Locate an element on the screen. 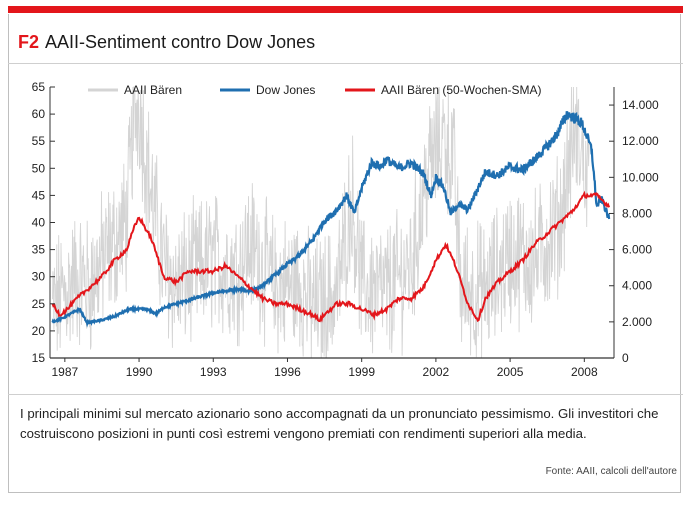 The height and width of the screenshot is (505, 697). x-tick-label: 1999 is located at coordinates (361, 372).